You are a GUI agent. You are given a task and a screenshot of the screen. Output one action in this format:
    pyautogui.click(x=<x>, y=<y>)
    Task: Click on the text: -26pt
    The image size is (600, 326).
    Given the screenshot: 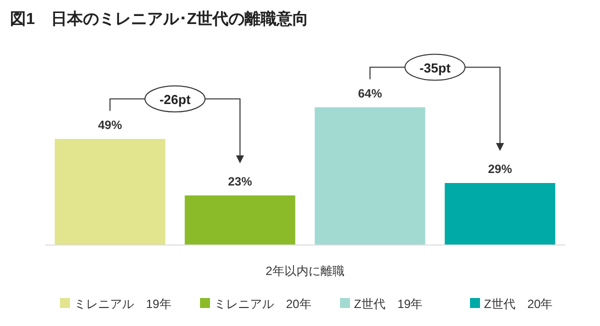 What is the action you would take?
    pyautogui.click(x=175, y=99)
    